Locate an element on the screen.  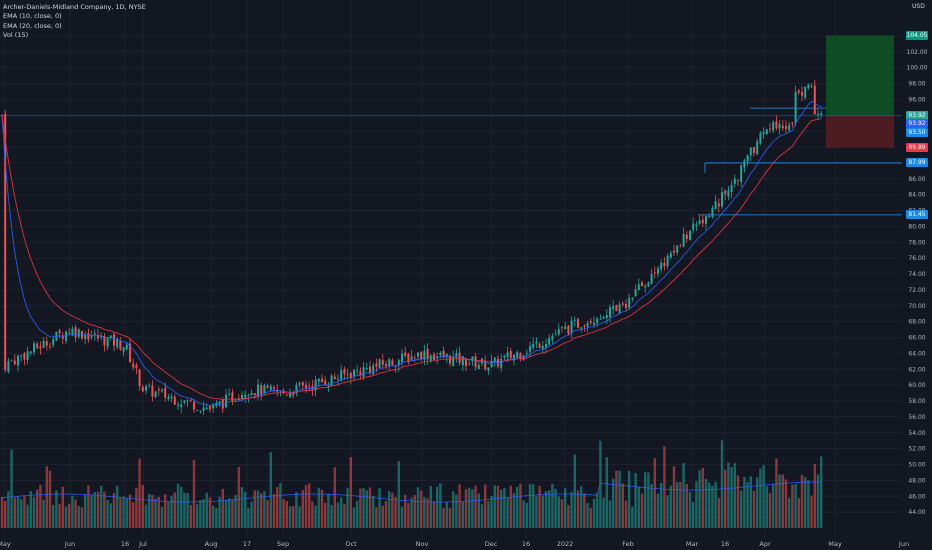
price-tick-label: 54.00 is located at coordinates (916, 433).